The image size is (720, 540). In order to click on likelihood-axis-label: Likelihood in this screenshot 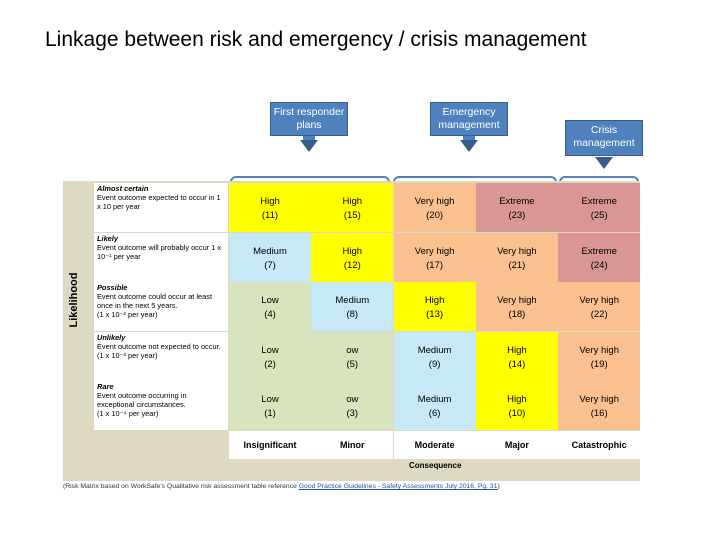, I will do `click(74, 300)`.